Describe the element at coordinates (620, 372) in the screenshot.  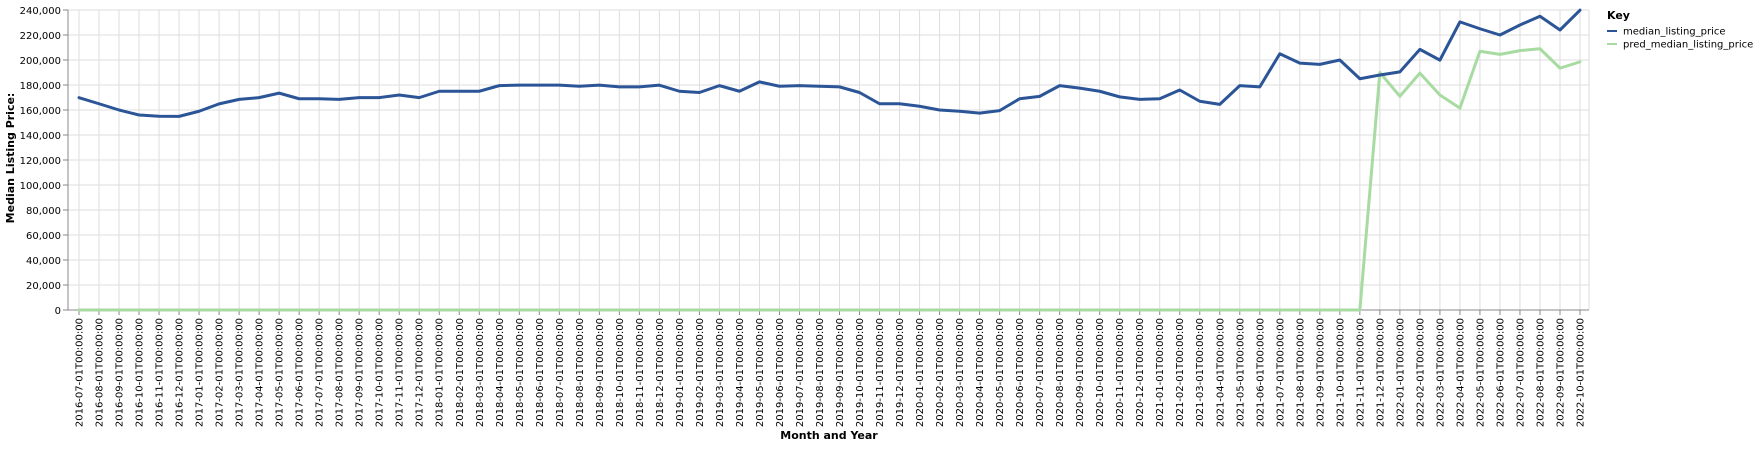
I see `x-tick-label: 2018-10-01T00:00:00` at that location.